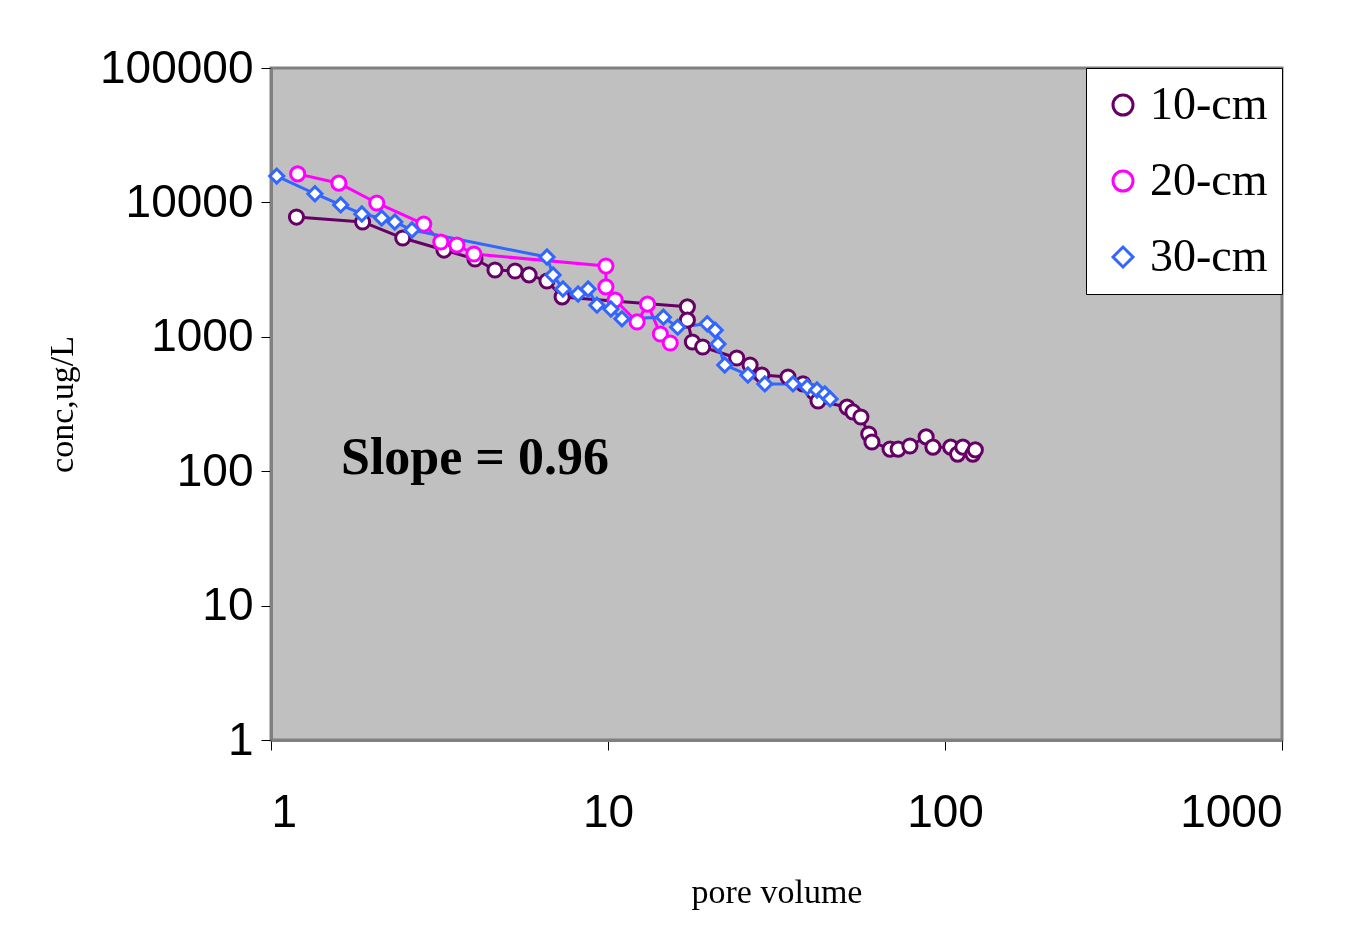 This screenshot has width=1358, height=944. Describe the element at coordinates (202, 335) in the screenshot. I see `y-tick-label: 1000` at that location.